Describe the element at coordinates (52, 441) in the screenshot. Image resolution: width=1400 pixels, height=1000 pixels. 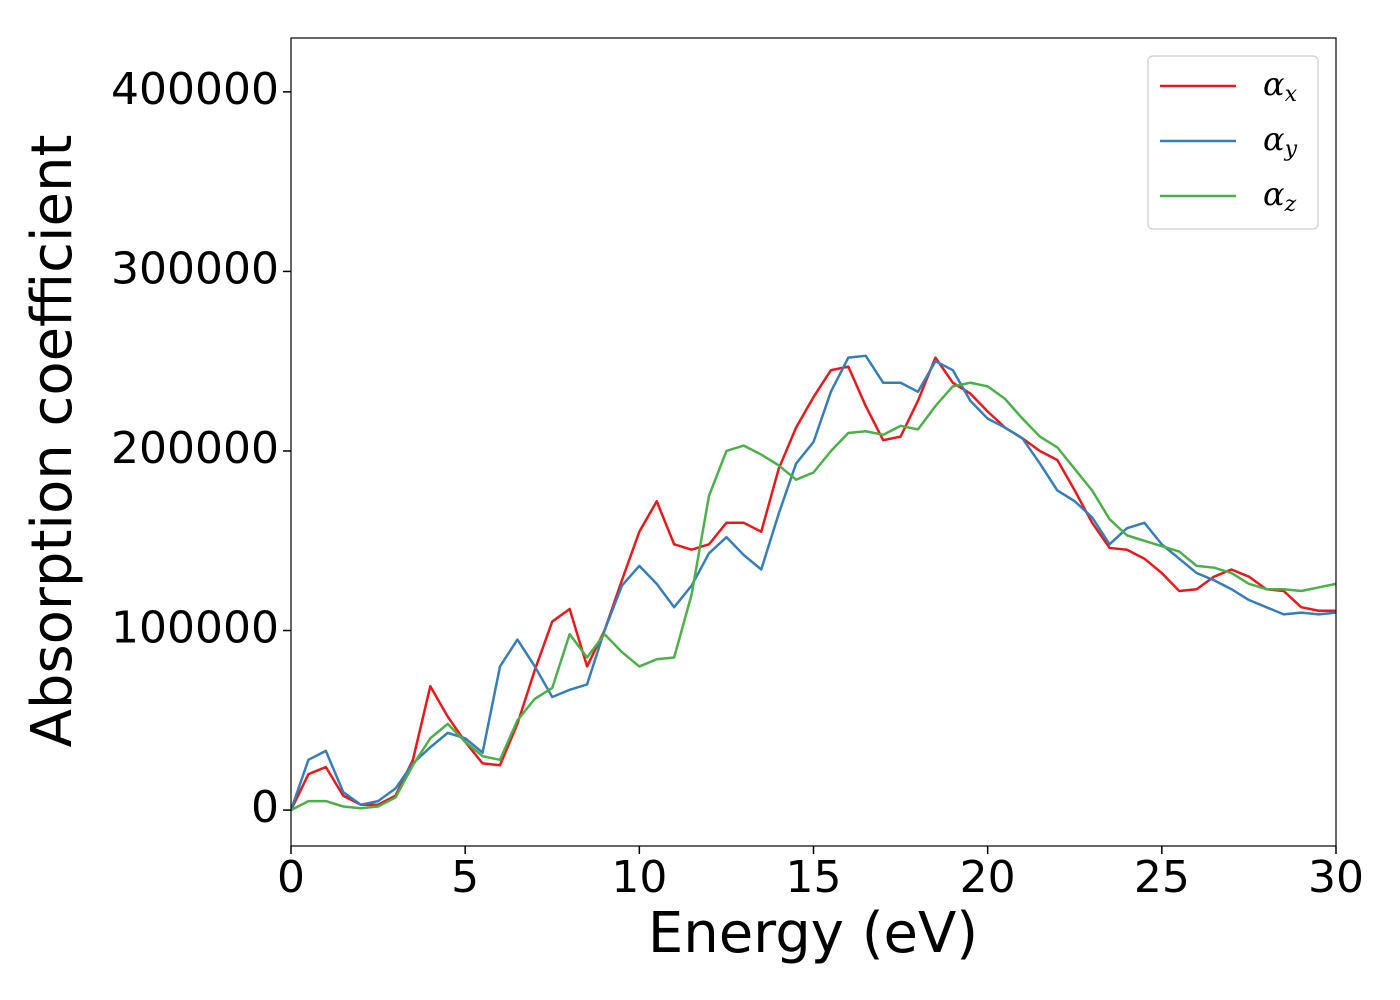
I see `y-axis-label: Absorption coefficient` at that location.